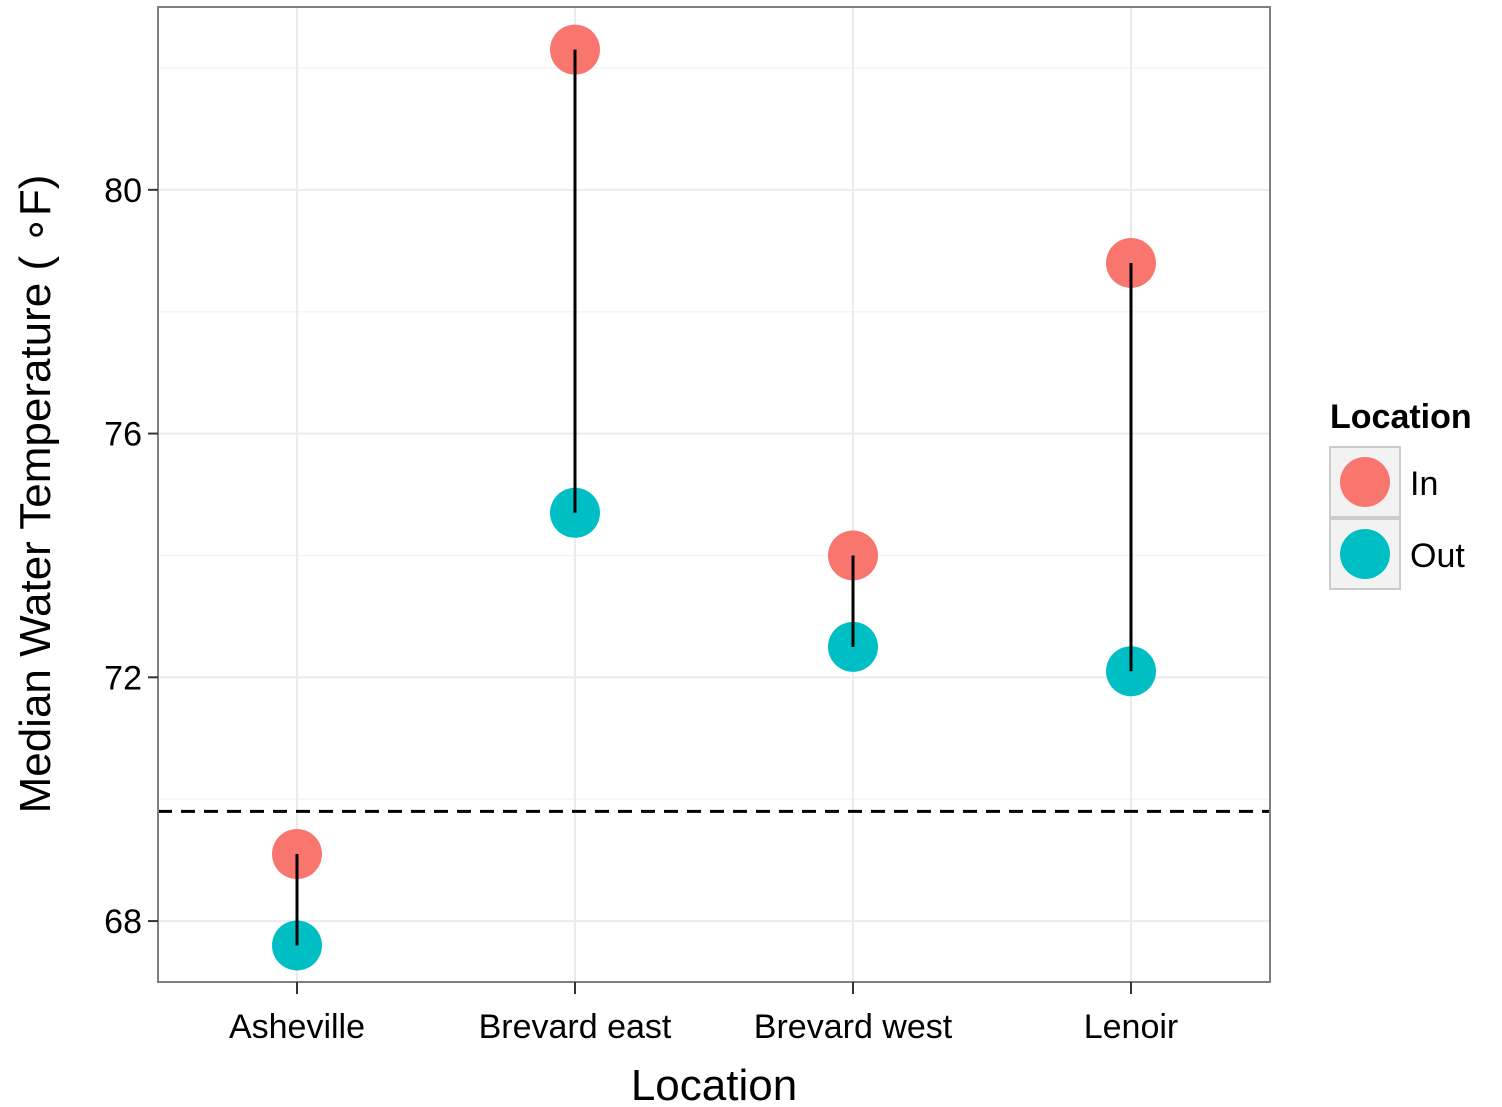 This screenshot has height=1107, width=1502. I want to click on legend: Location In Out, so click(1400, 494).